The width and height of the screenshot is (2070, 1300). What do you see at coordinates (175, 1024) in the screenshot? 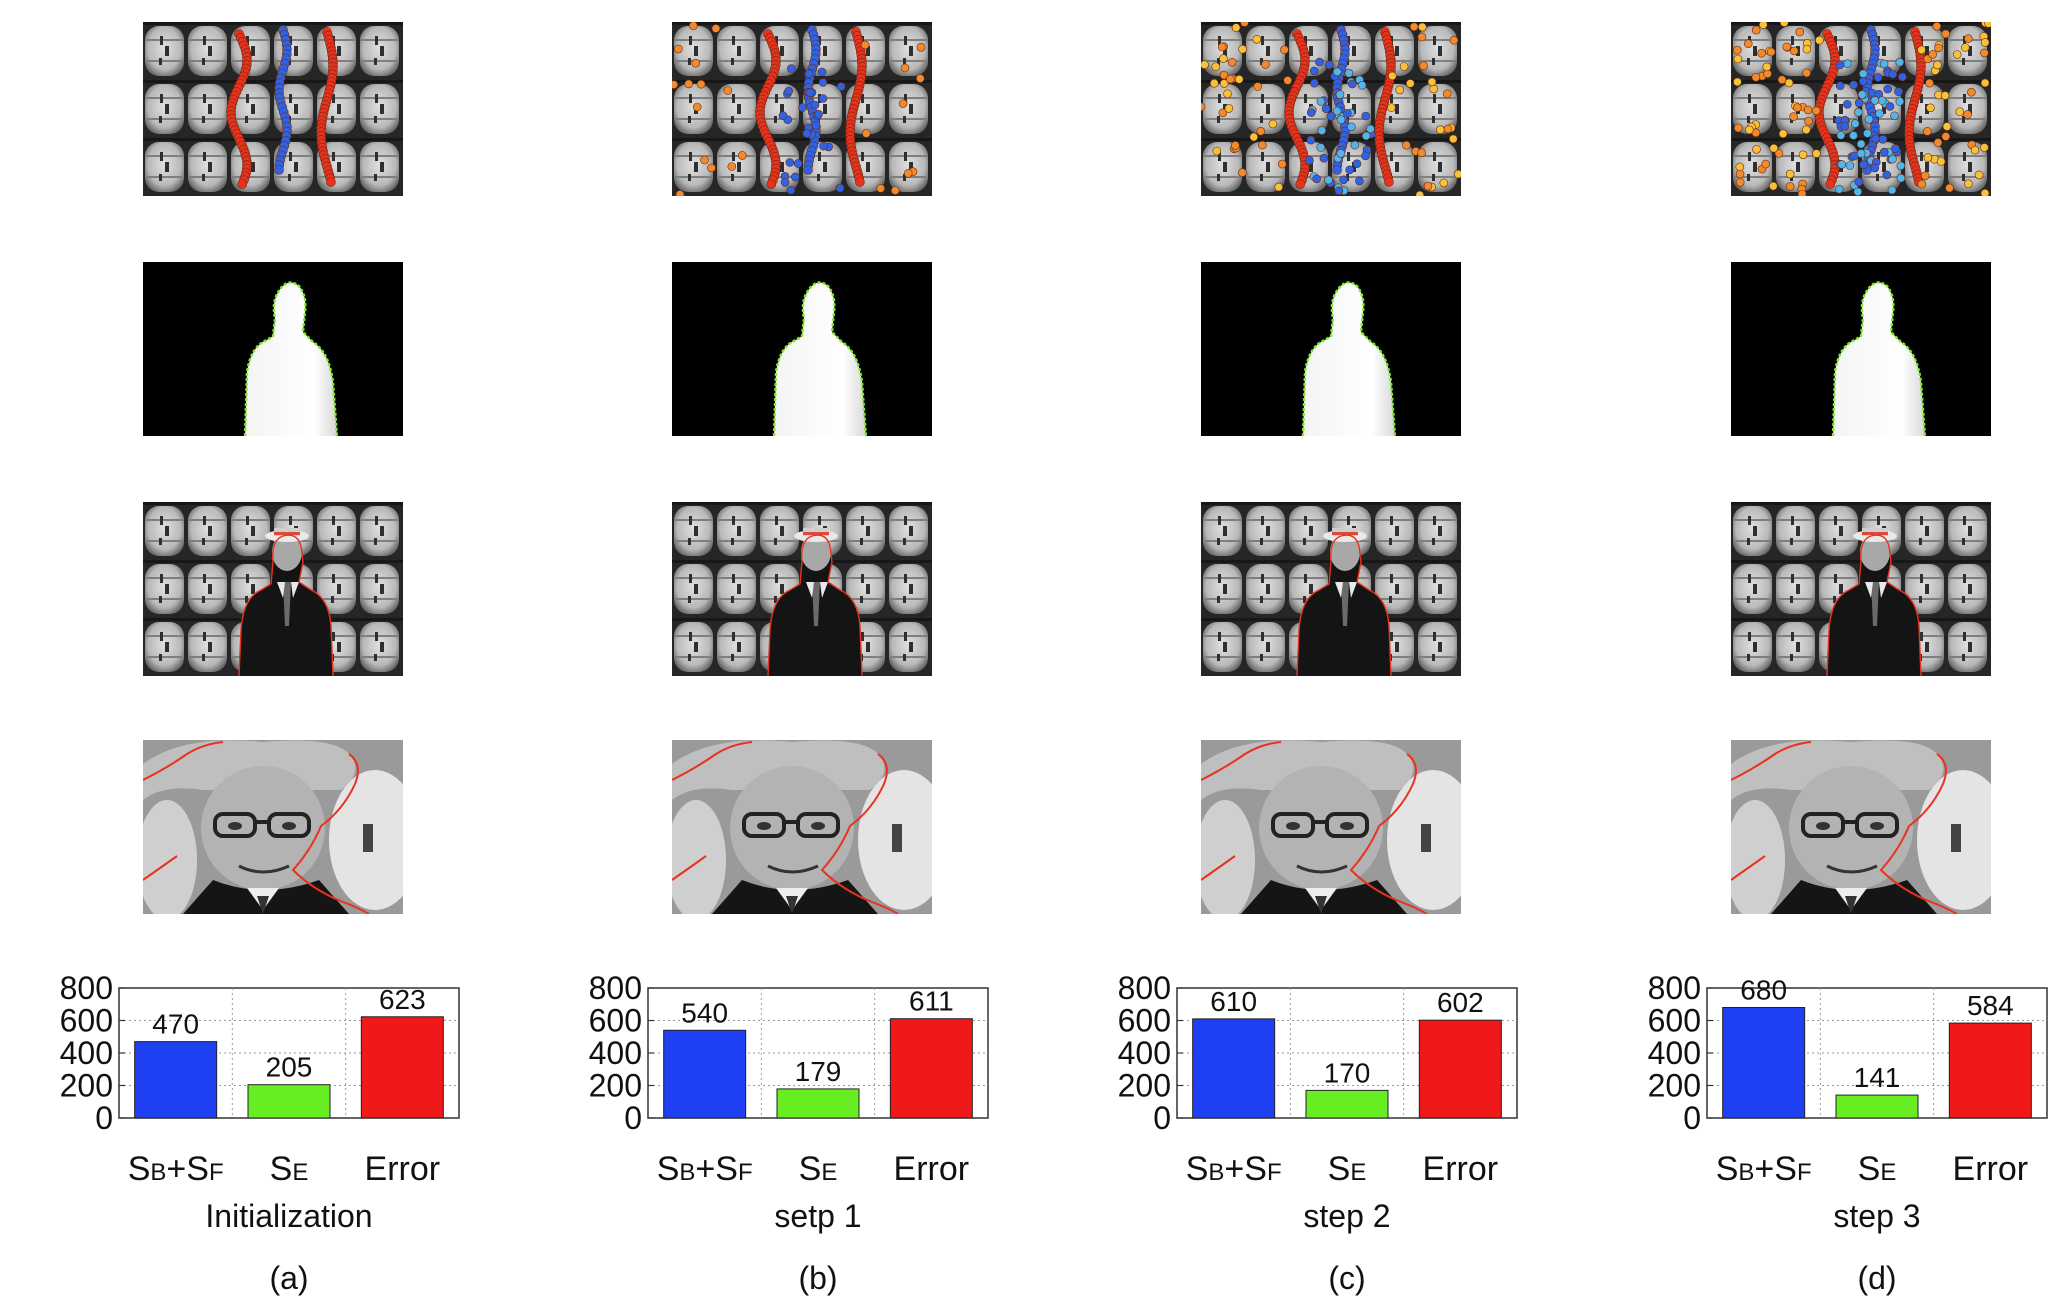
I see `data-label: 470` at bounding box center [175, 1024].